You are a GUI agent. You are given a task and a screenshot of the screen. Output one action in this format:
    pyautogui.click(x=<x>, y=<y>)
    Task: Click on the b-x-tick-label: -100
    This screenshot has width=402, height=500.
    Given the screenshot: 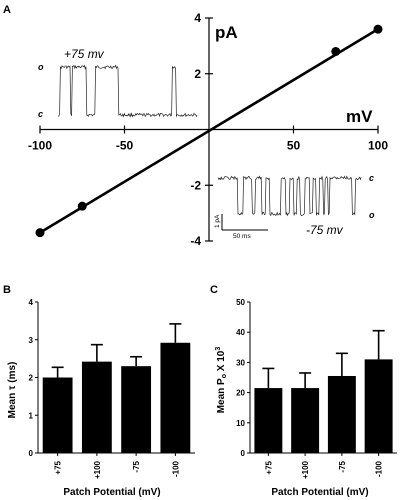 What is the action you would take?
    pyautogui.click(x=175, y=468)
    